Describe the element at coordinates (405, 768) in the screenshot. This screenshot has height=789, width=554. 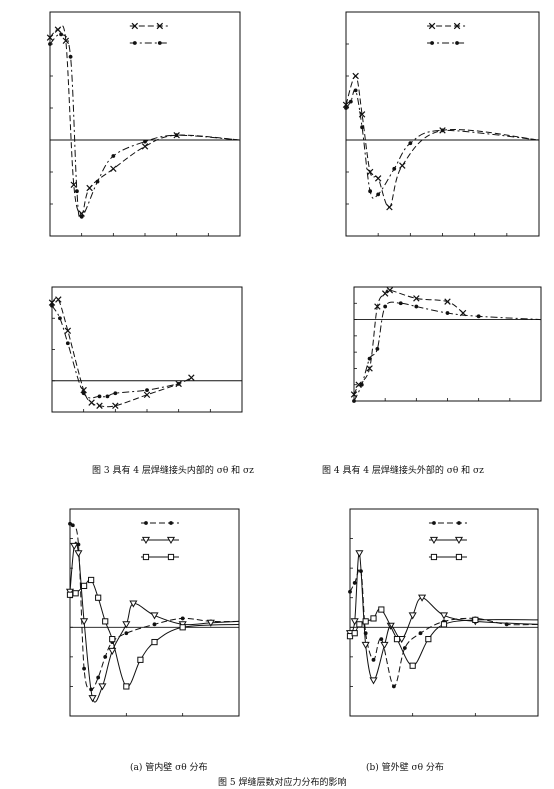
I see `fig5b-caption: (b) 管外壁 σθ 分布` at that location.